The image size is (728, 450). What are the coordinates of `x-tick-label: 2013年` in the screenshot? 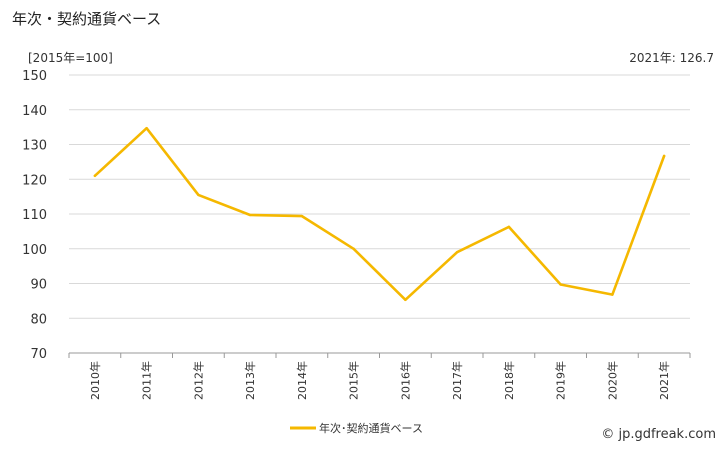 It's located at (250, 380).